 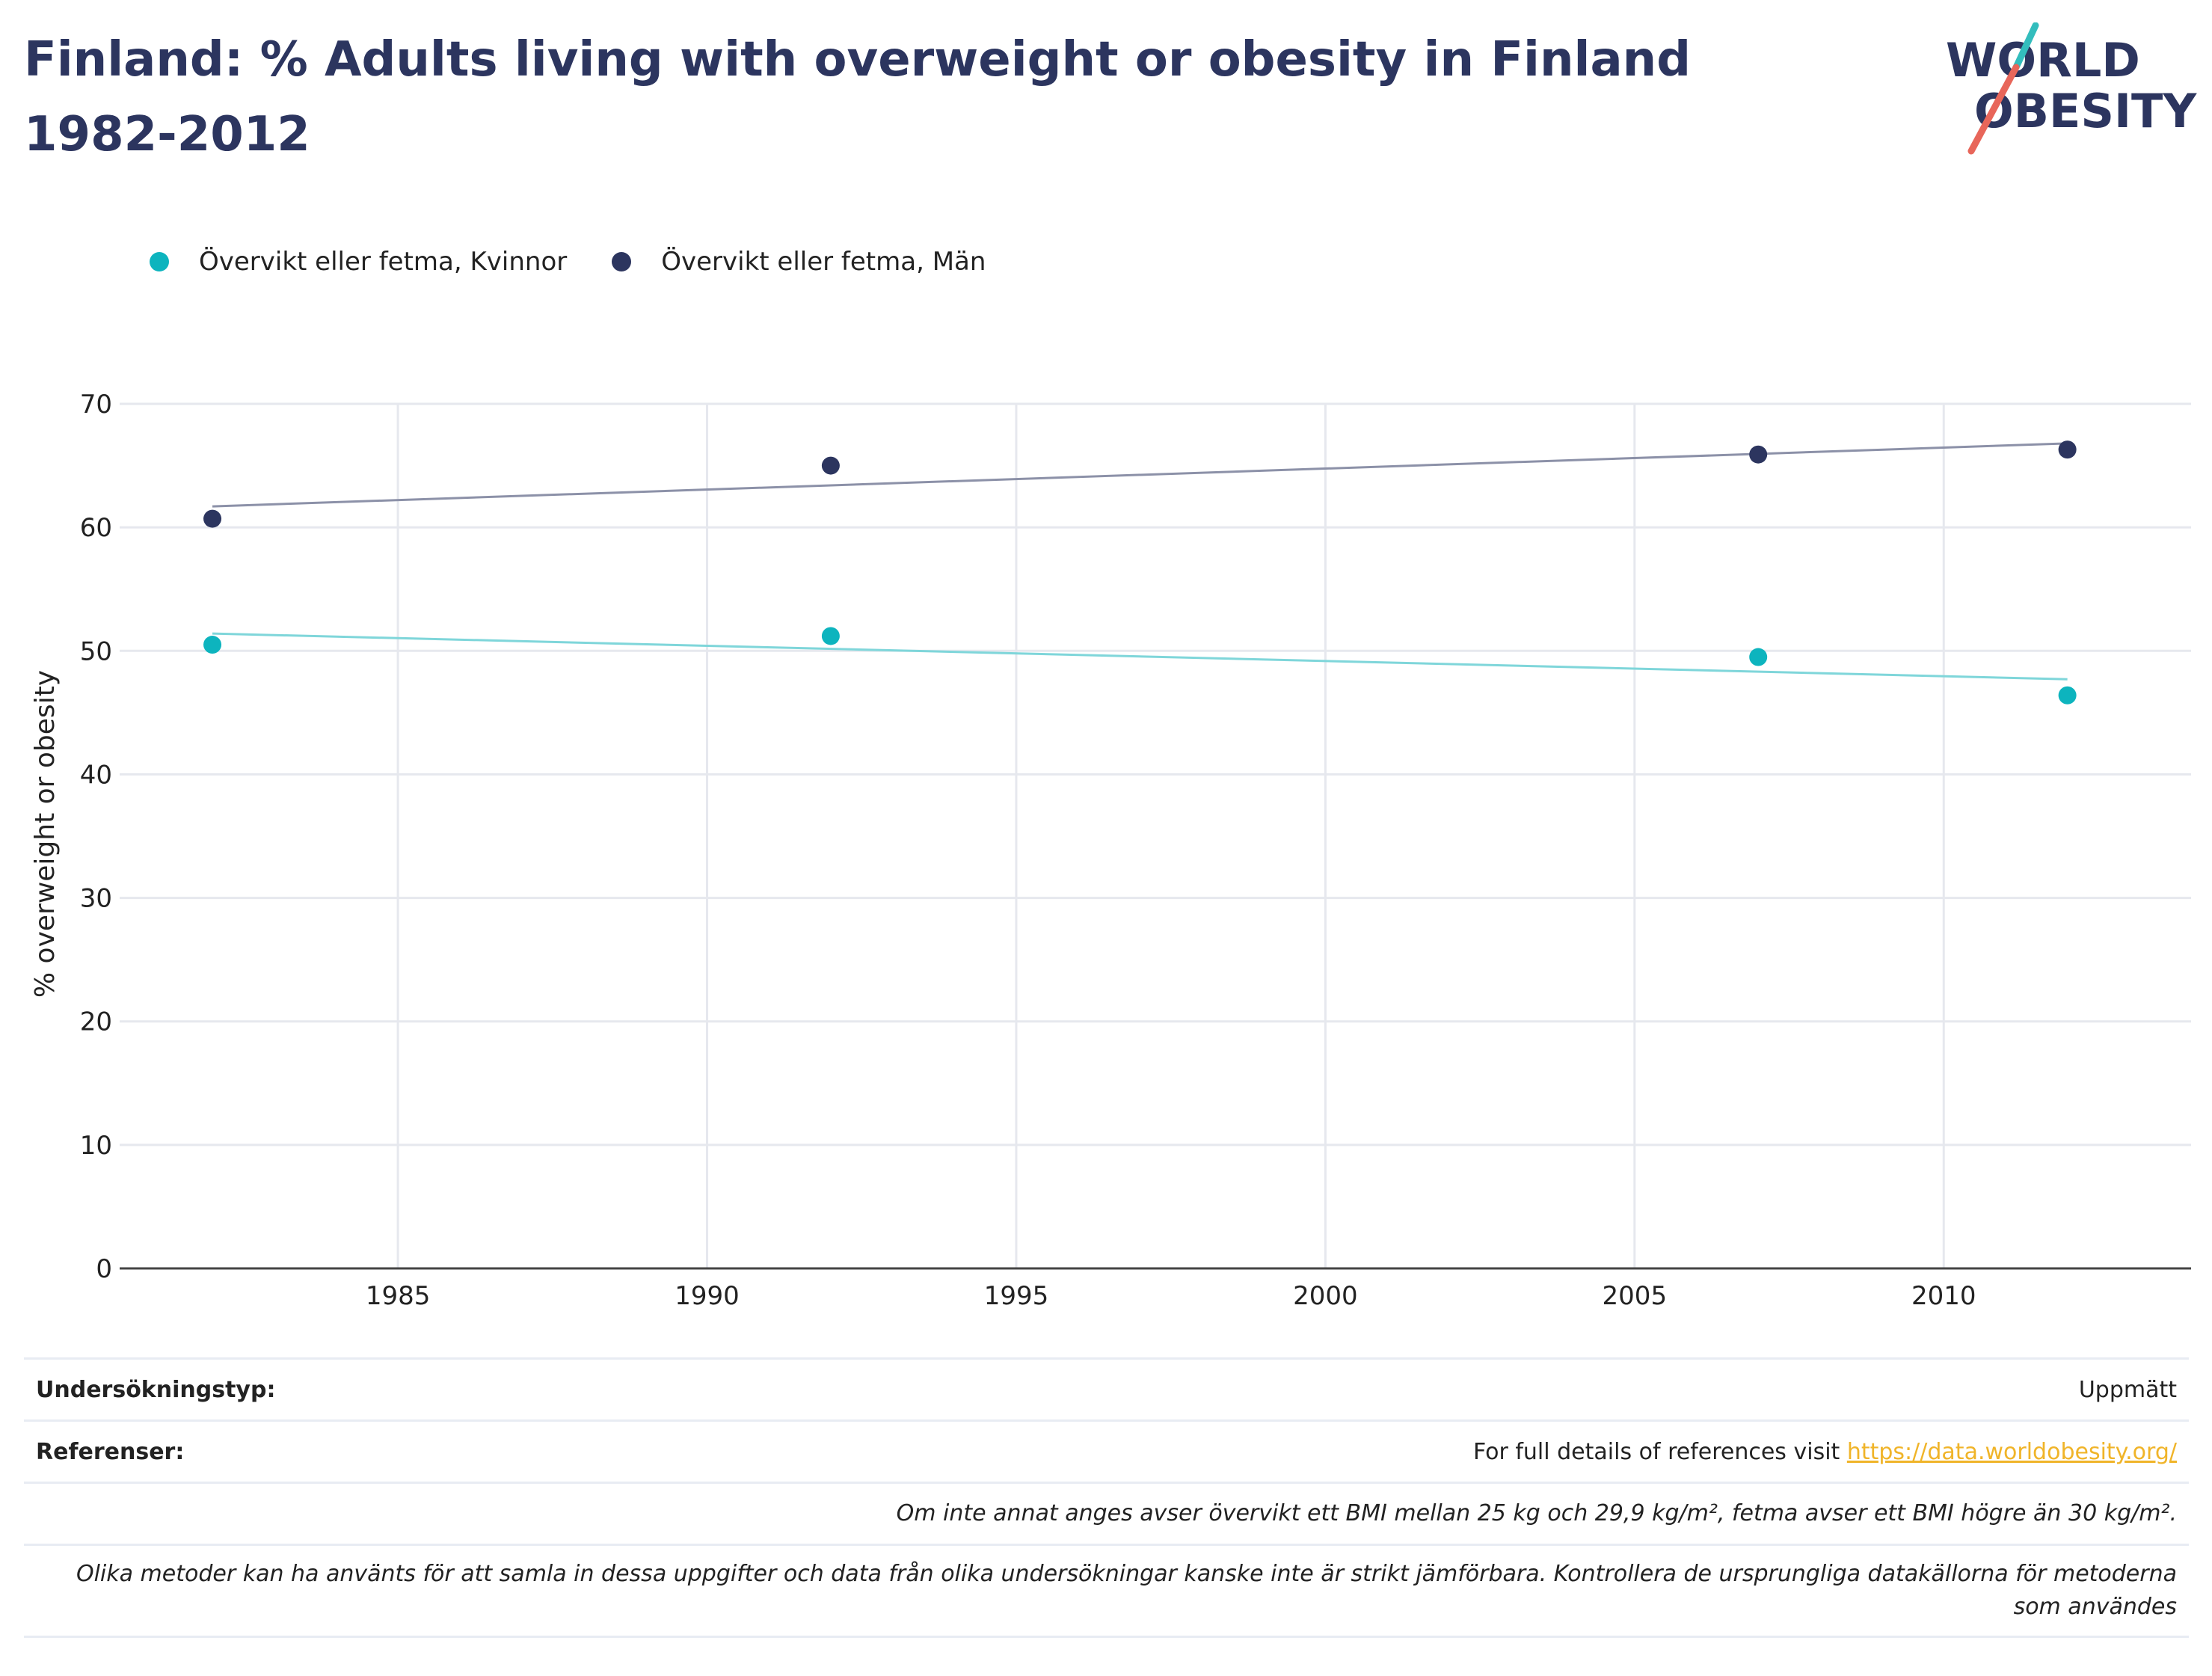 I want to click on y-tick-label: 60, so click(x=96, y=528).